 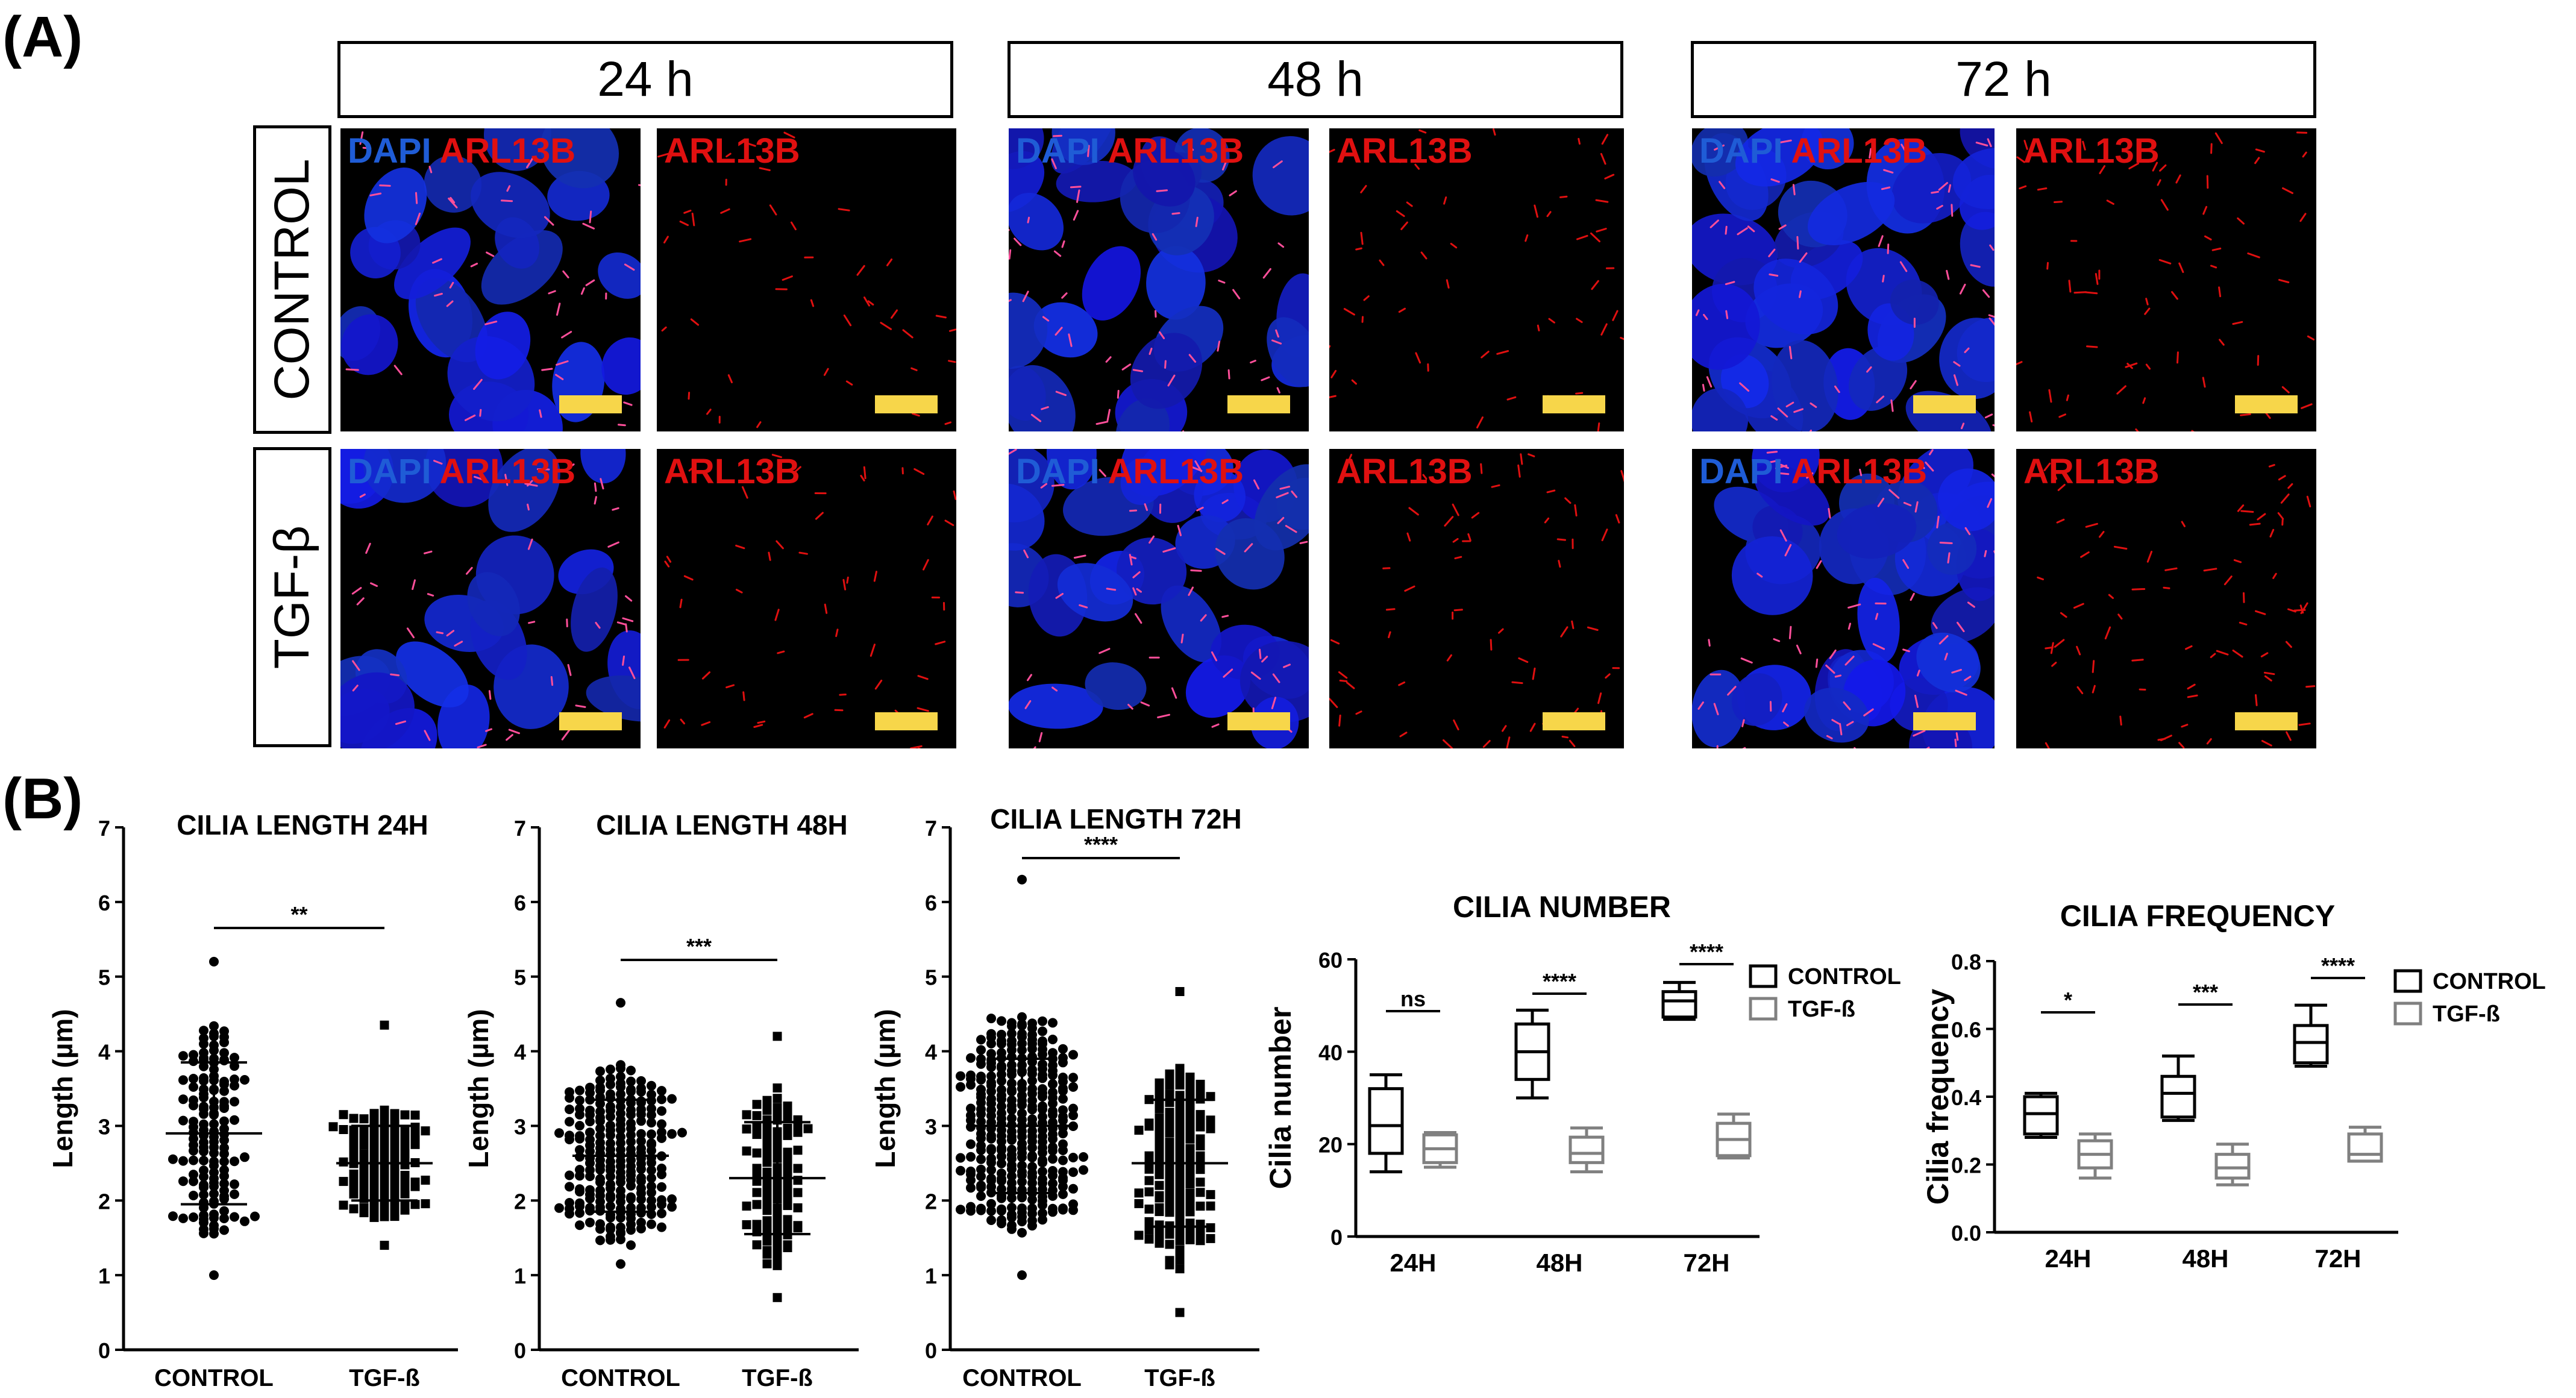 What do you see at coordinates (1938, 1097) in the screenshot?
I see `cilia-frequency-y-axis-label: Cilia frequency` at bounding box center [1938, 1097].